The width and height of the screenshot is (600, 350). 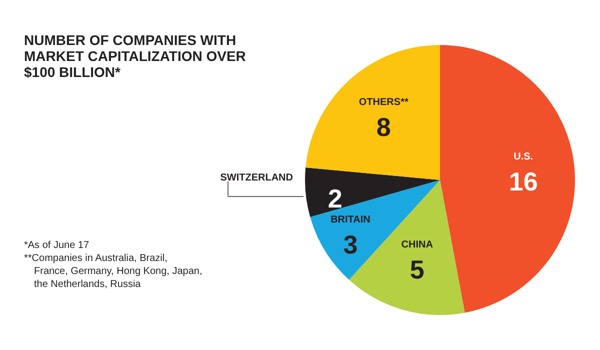 I want to click on data-label: 3, so click(x=350, y=244).